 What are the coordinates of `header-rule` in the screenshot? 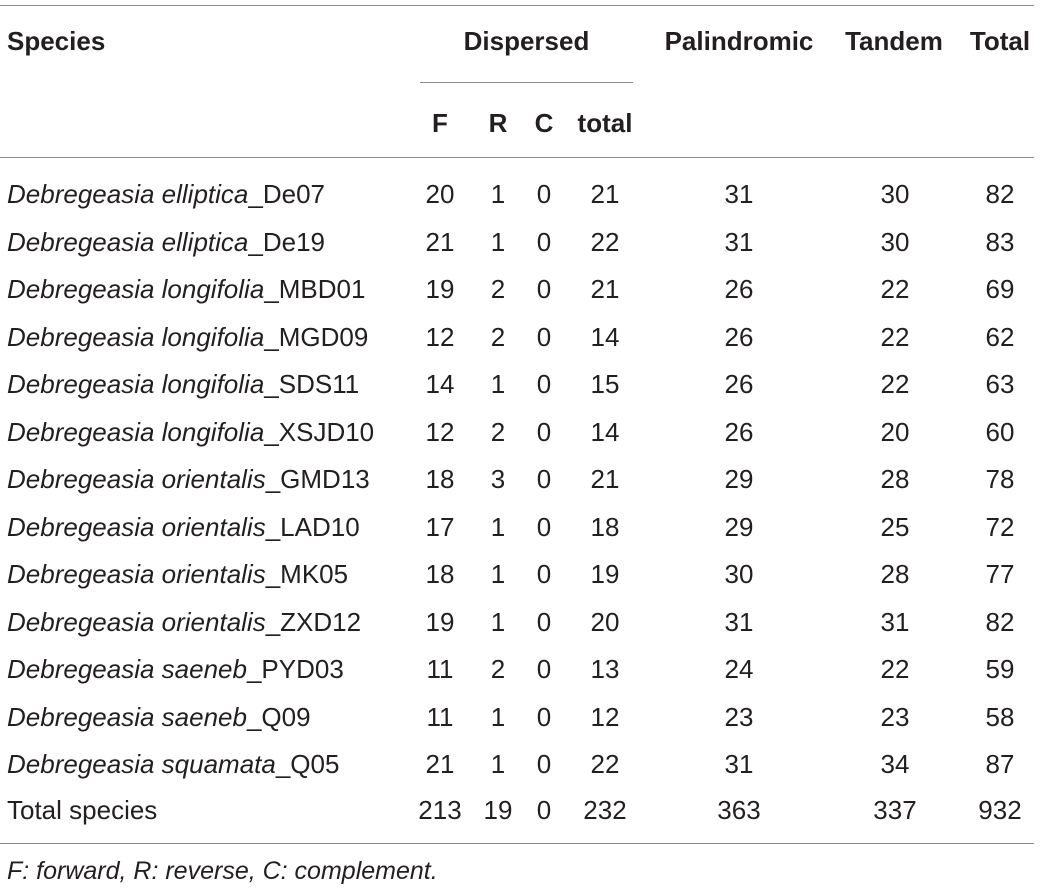 It's located at (517, 157).